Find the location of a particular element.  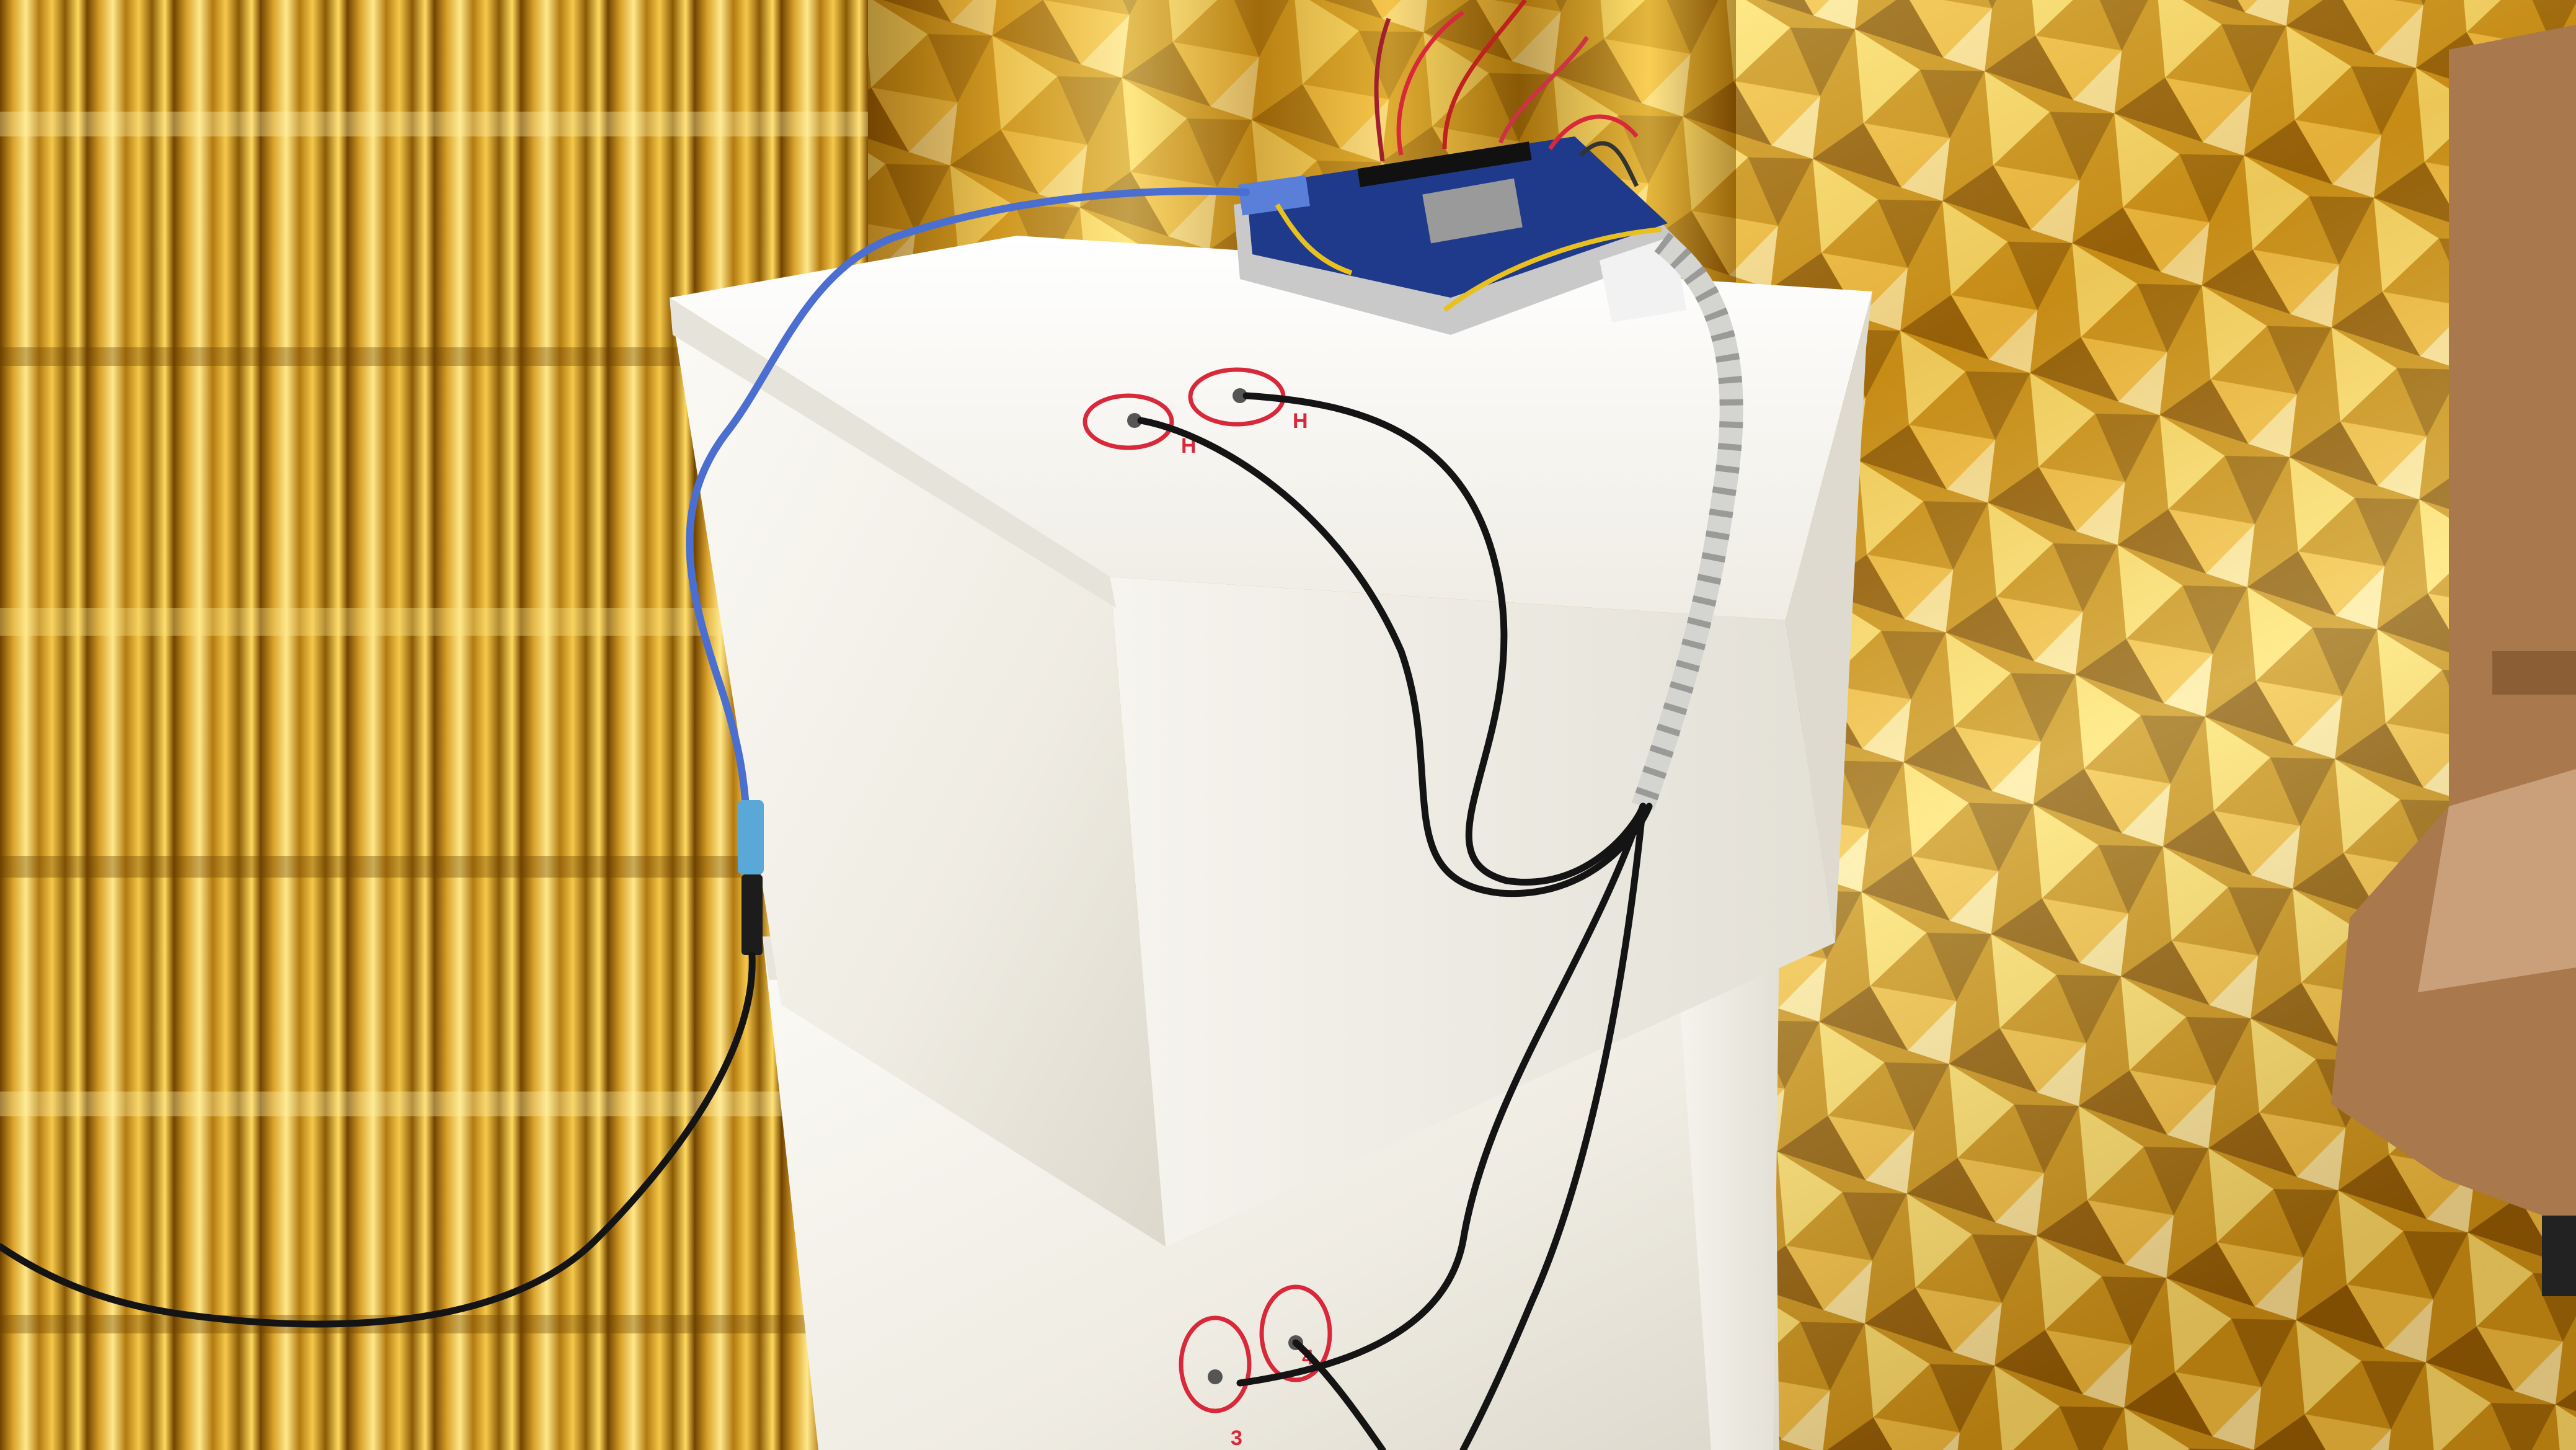

sensor-cables is located at coordinates (1395, 921).